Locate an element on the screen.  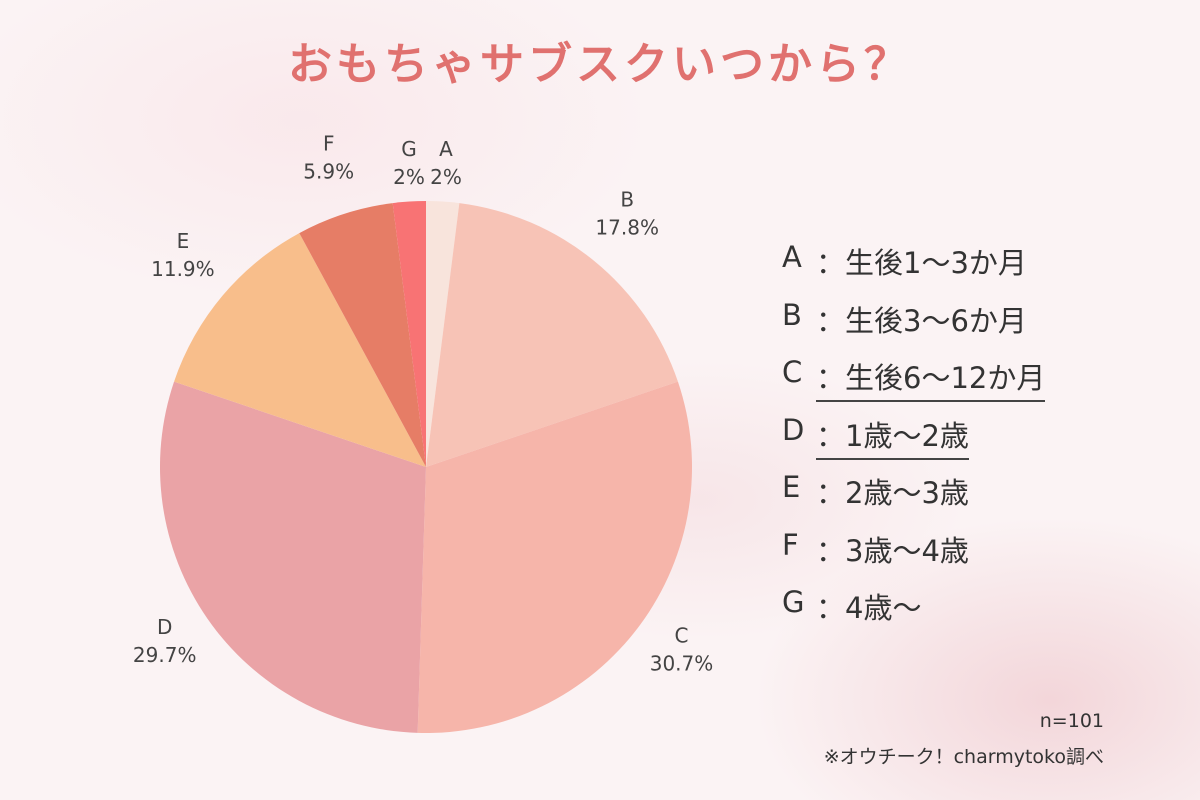
legend-item-f: F ：3歳～4歳 is located at coordinates (952, 557).